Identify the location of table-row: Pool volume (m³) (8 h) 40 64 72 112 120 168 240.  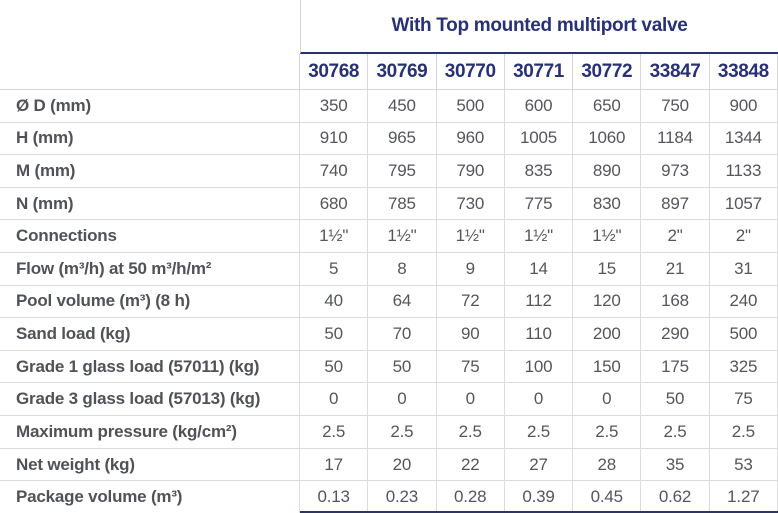
(389, 302).